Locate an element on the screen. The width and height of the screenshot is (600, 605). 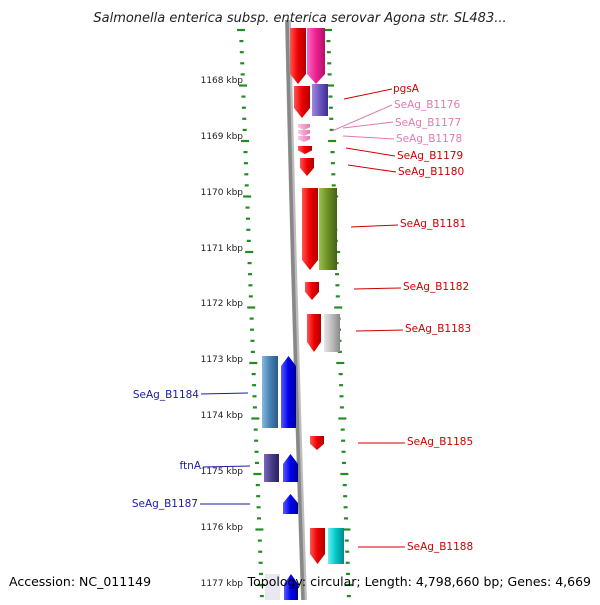
gene-label: SeAg_B1184 is located at coordinates (166, 395).